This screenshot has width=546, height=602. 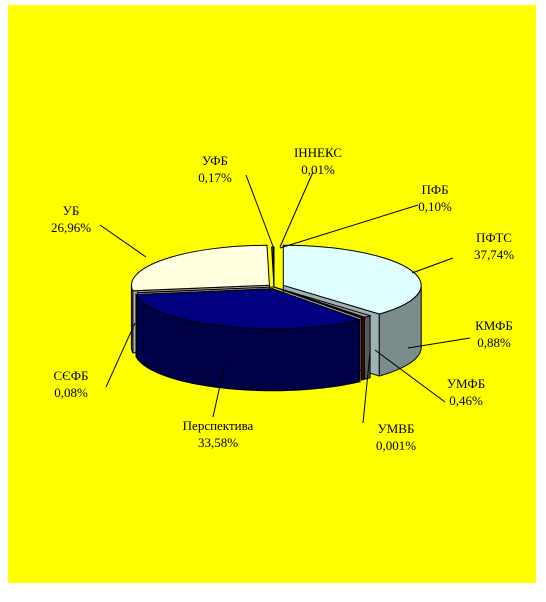 I want to click on slice-value-іннекс: 0,01%, so click(x=318, y=169).